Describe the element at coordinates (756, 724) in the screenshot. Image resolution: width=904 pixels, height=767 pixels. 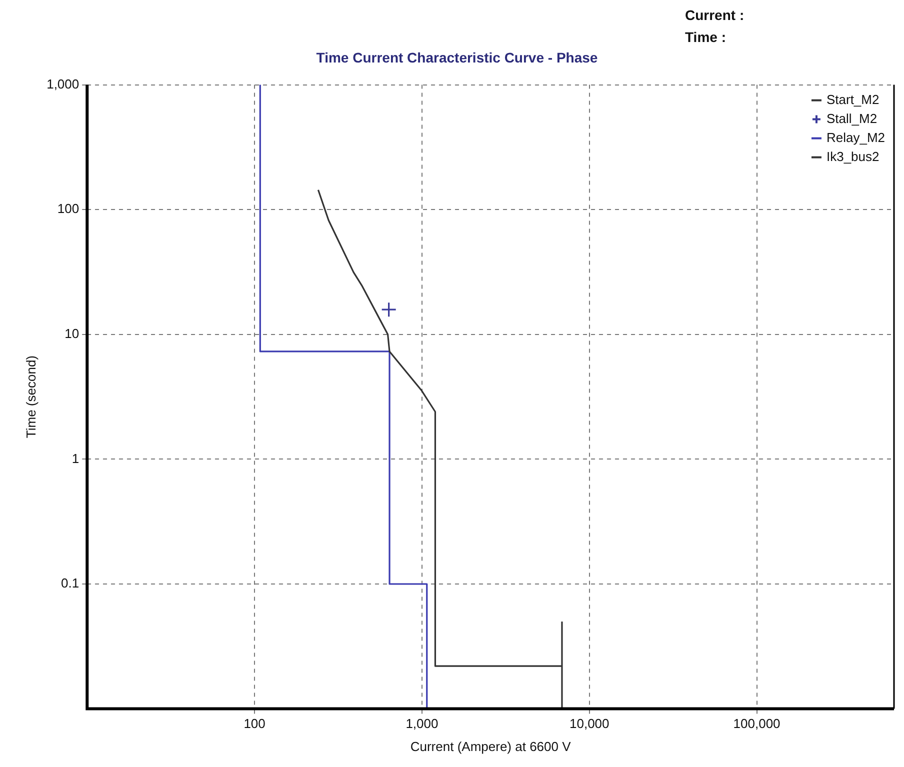
I see `x-tick-label: 100,000` at that location.